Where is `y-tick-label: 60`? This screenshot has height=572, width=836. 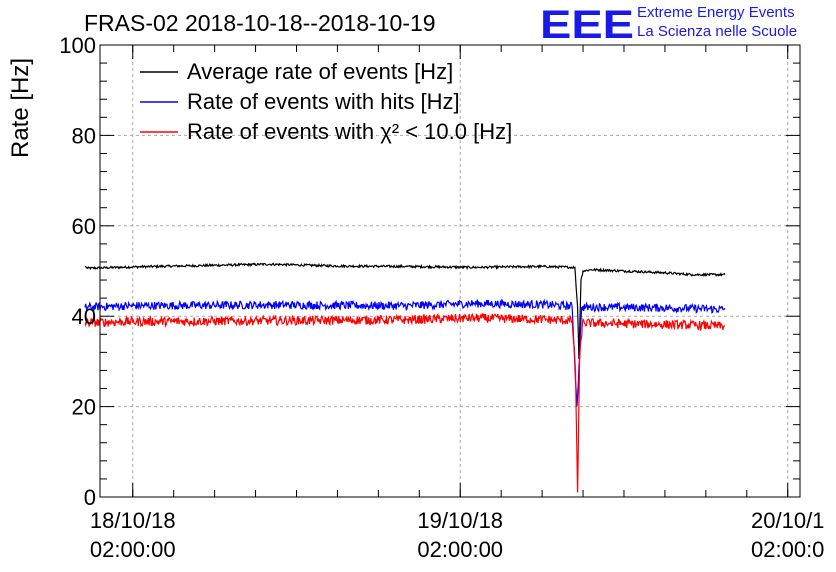
y-tick-label: 60 is located at coordinates (84, 226).